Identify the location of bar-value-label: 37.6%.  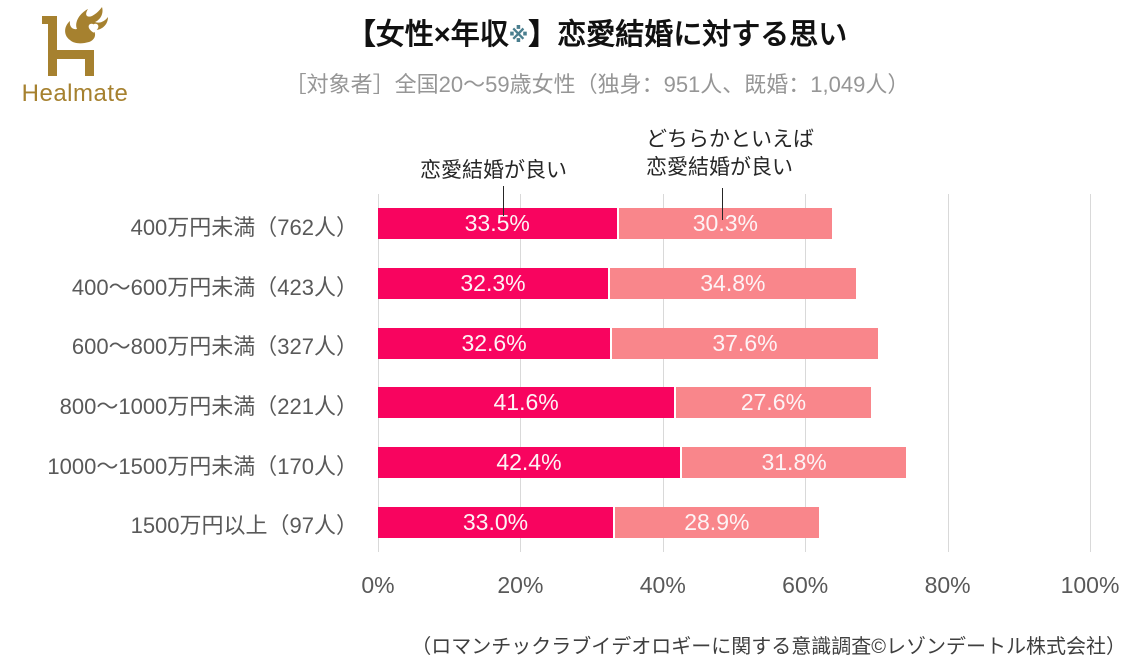
(745, 342).